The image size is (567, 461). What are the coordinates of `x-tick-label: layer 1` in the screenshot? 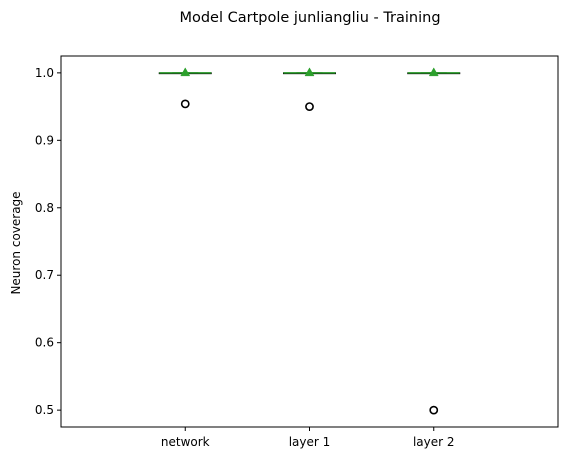 It's located at (310, 442).